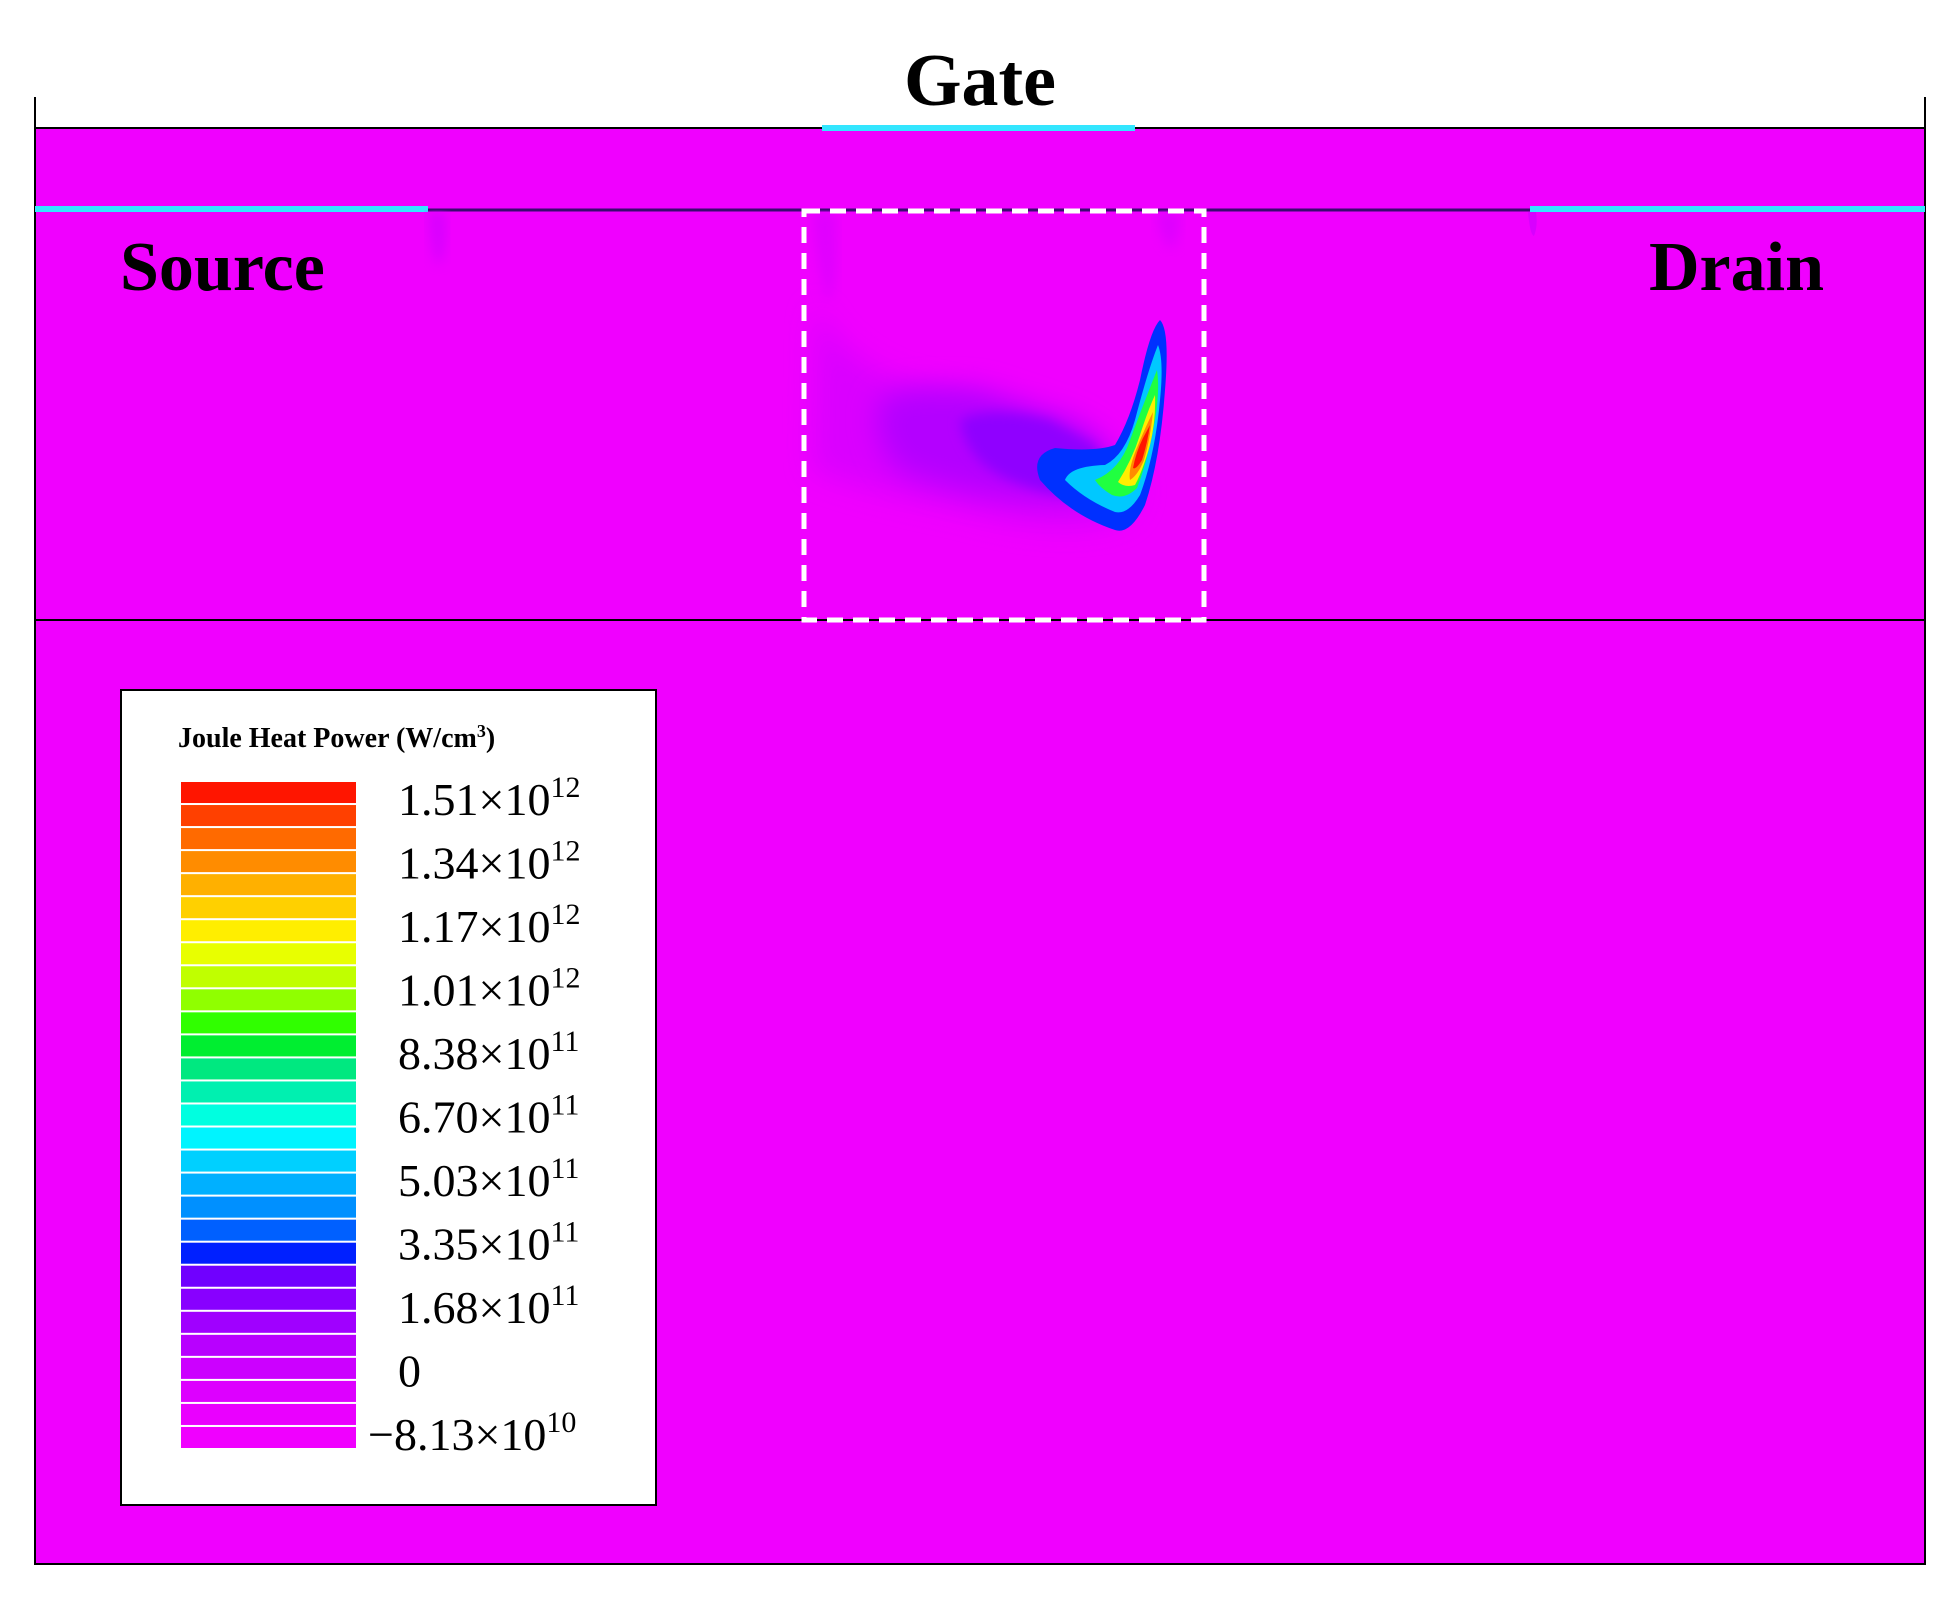  I want to click on legend-color-bar, so click(268, 1115).